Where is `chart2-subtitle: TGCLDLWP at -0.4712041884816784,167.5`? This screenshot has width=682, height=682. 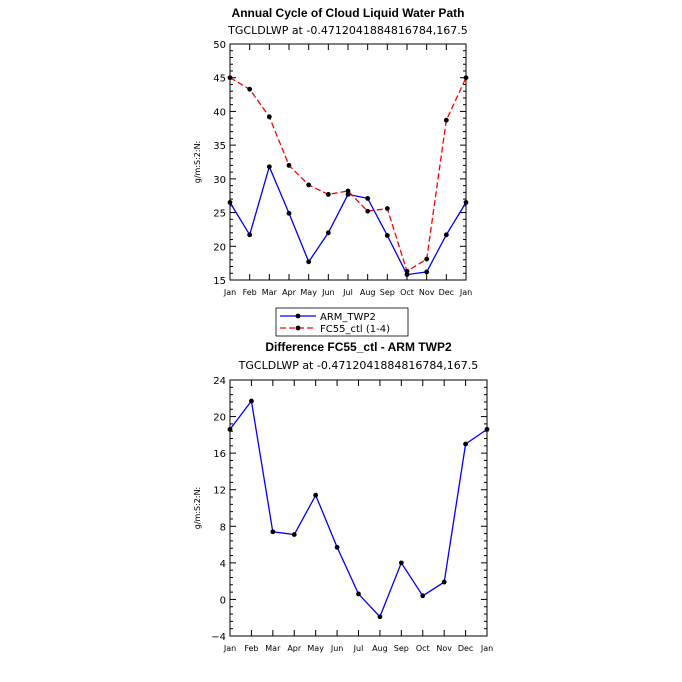
chart2-subtitle: TGCLDLWP at -0.4712041884816784,167.5 is located at coordinates (358, 365).